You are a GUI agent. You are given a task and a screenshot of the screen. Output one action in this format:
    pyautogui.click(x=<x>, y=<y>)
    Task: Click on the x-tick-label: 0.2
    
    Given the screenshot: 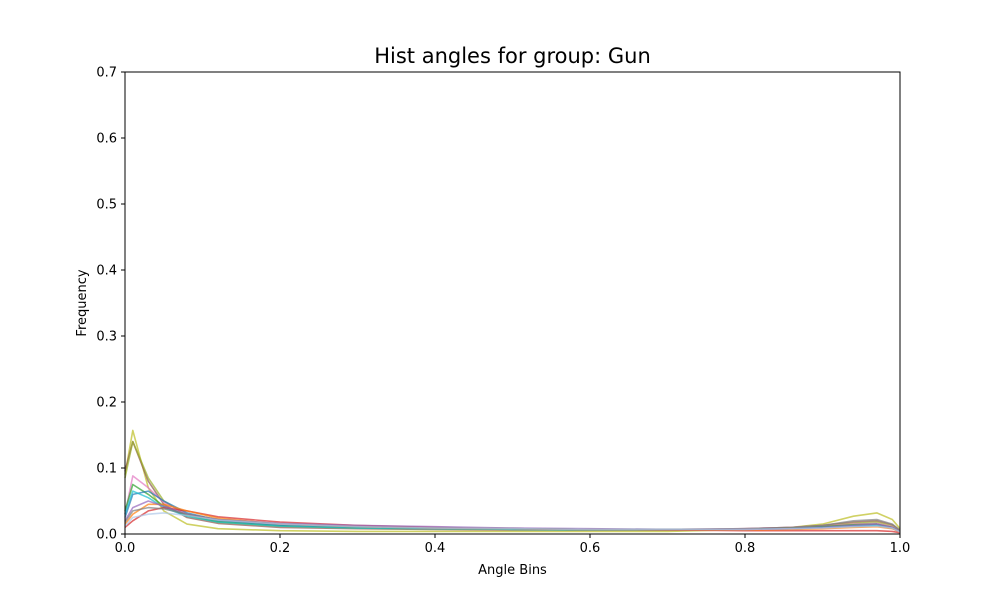 What is the action you would take?
    pyautogui.click(x=280, y=548)
    